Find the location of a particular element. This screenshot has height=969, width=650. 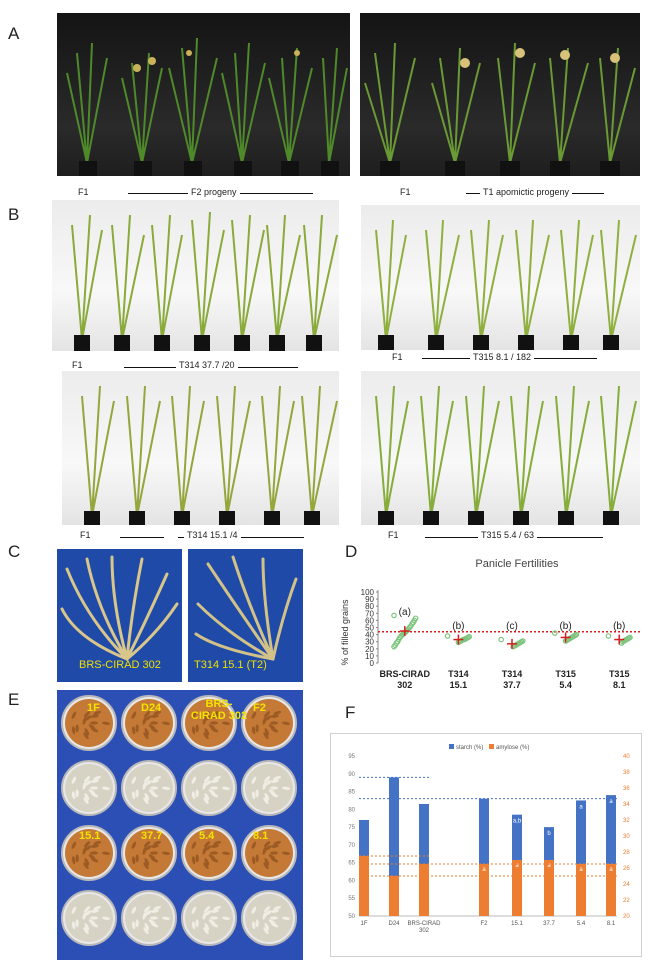

chart-d-category-label: 8.1 is located at coordinates (619, 685).